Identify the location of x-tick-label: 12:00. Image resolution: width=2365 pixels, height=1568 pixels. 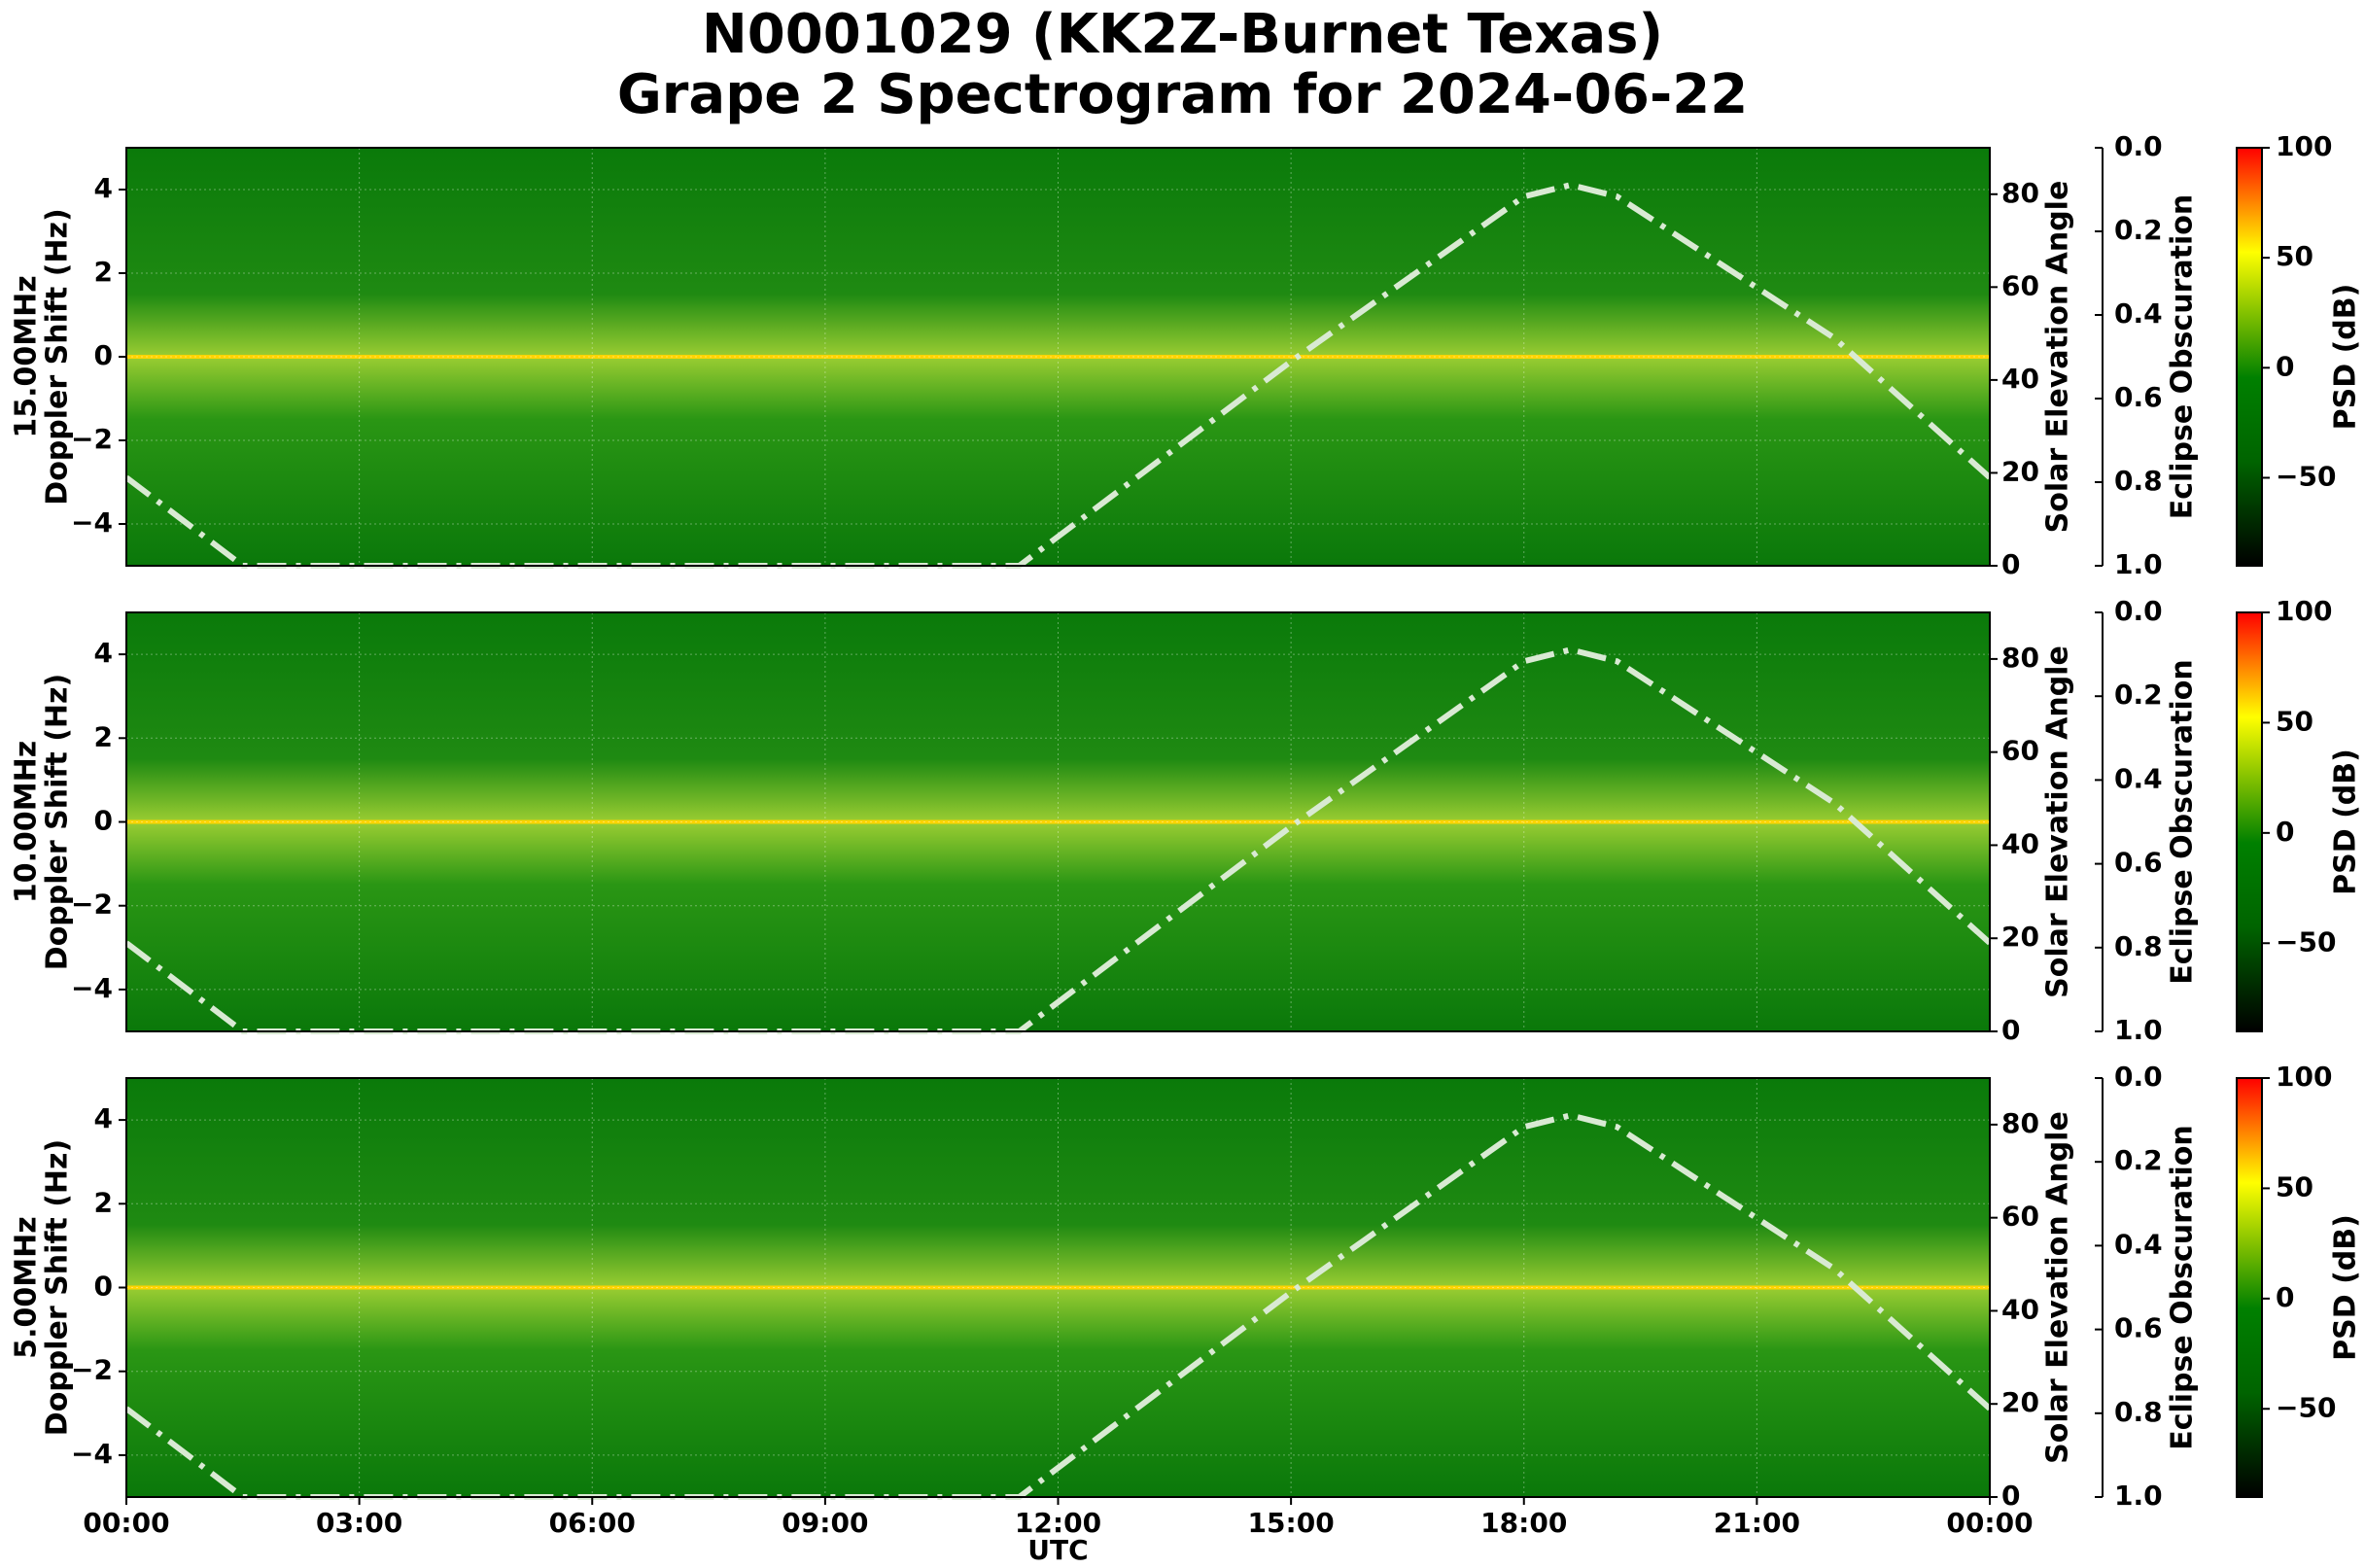
(1058, 1523).